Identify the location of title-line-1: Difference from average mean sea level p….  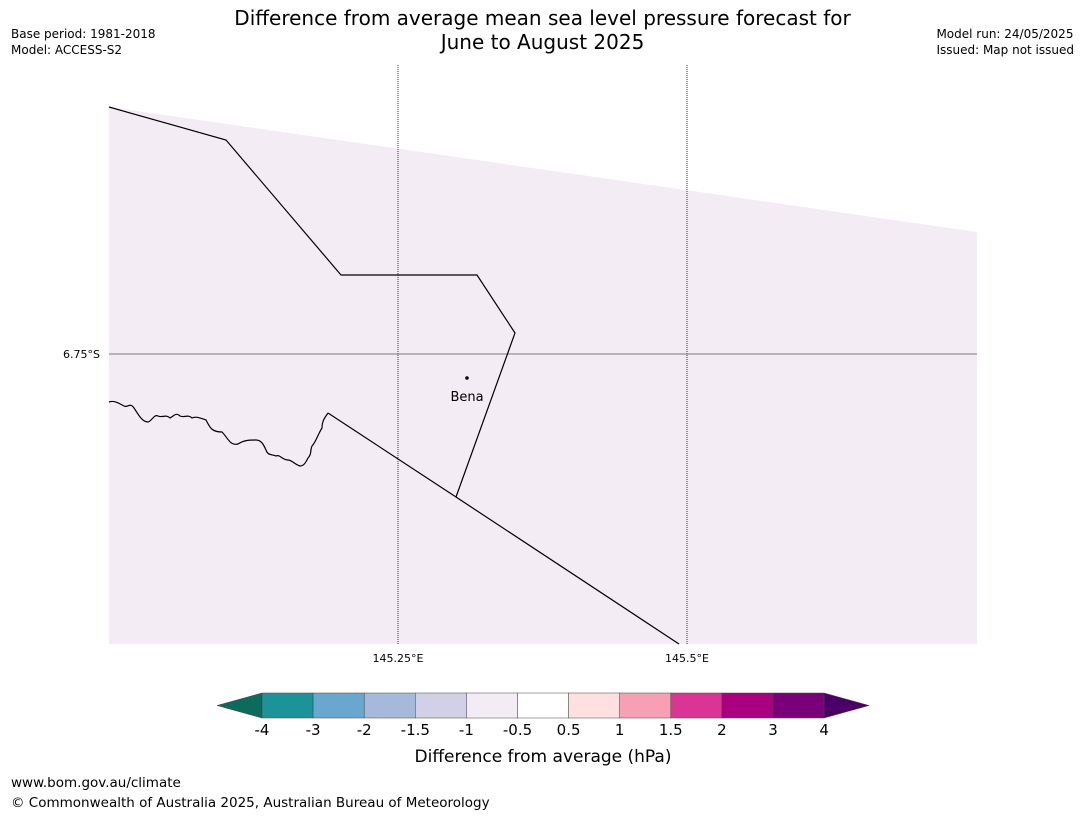
(542, 18).